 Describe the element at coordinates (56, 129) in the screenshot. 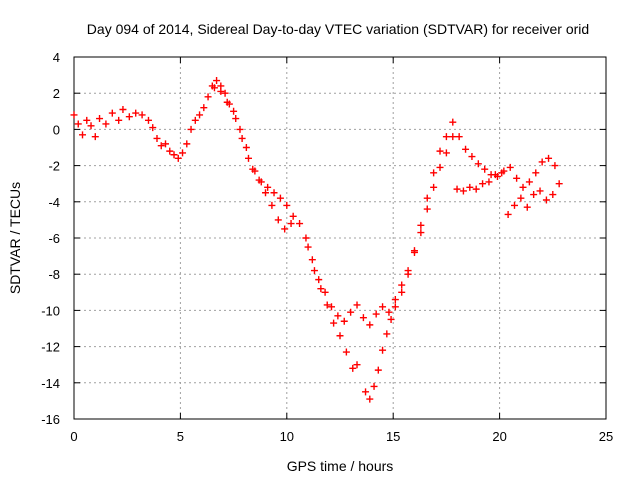

I see `y-tick-label: 0` at that location.